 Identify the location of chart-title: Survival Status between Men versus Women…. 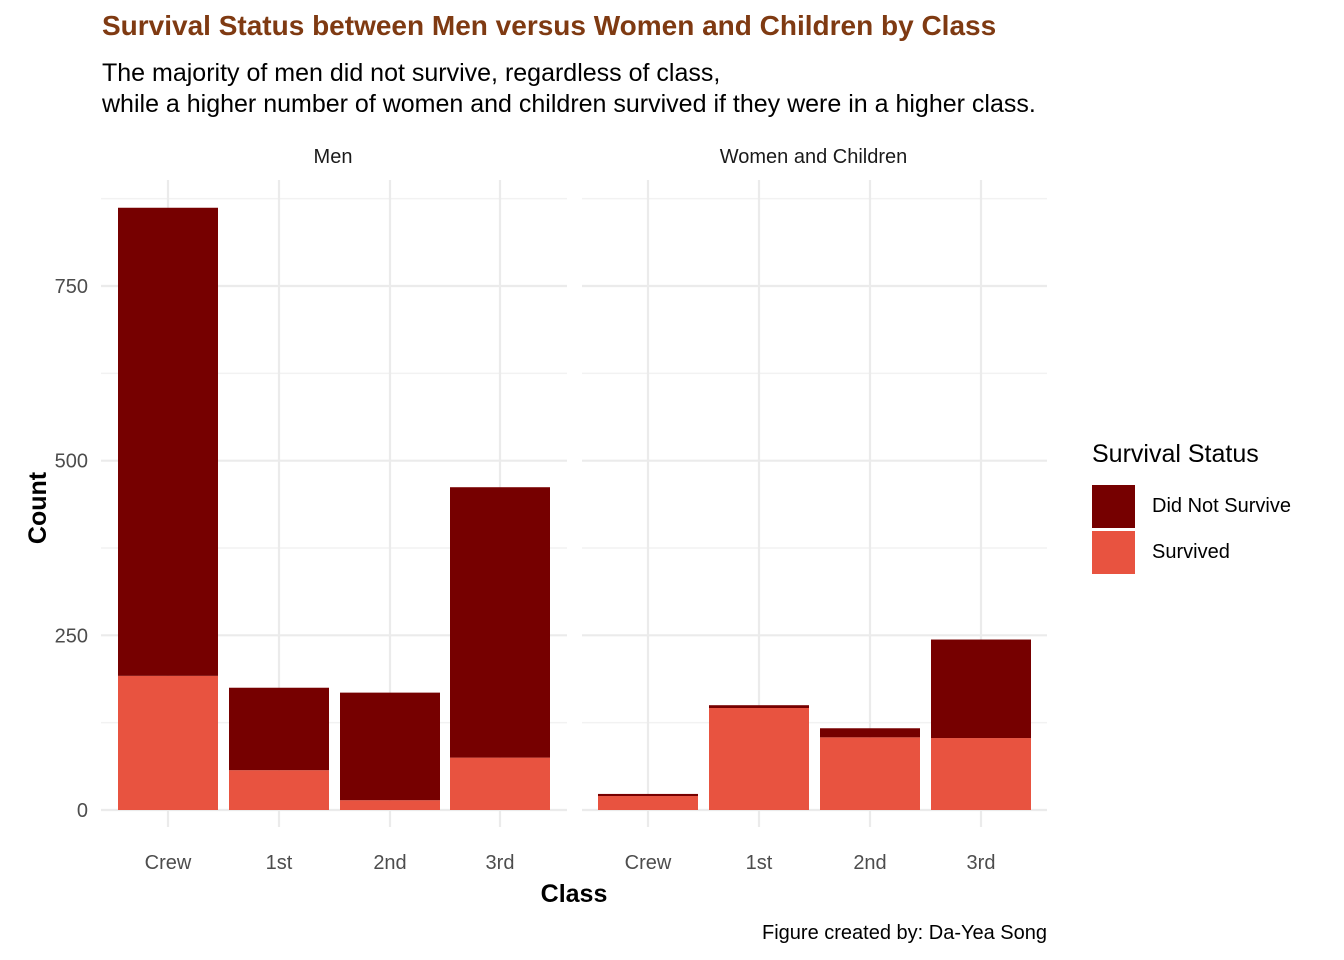
(549, 25).